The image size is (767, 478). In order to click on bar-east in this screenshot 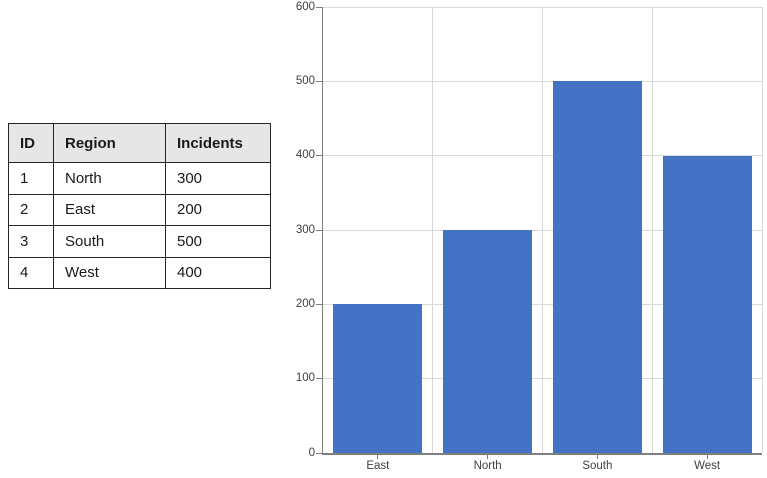, I will do `click(378, 378)`.